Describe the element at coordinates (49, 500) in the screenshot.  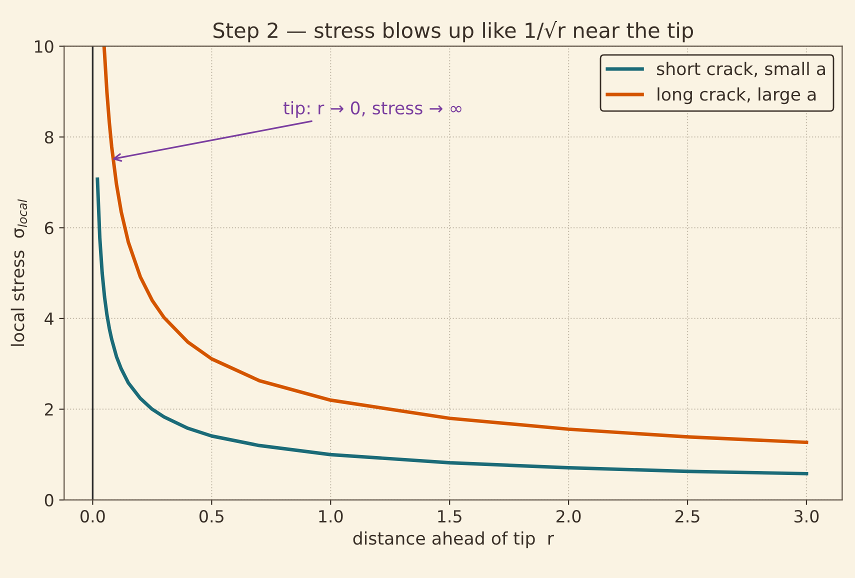
I see `y-tick-label: 0` at that location.